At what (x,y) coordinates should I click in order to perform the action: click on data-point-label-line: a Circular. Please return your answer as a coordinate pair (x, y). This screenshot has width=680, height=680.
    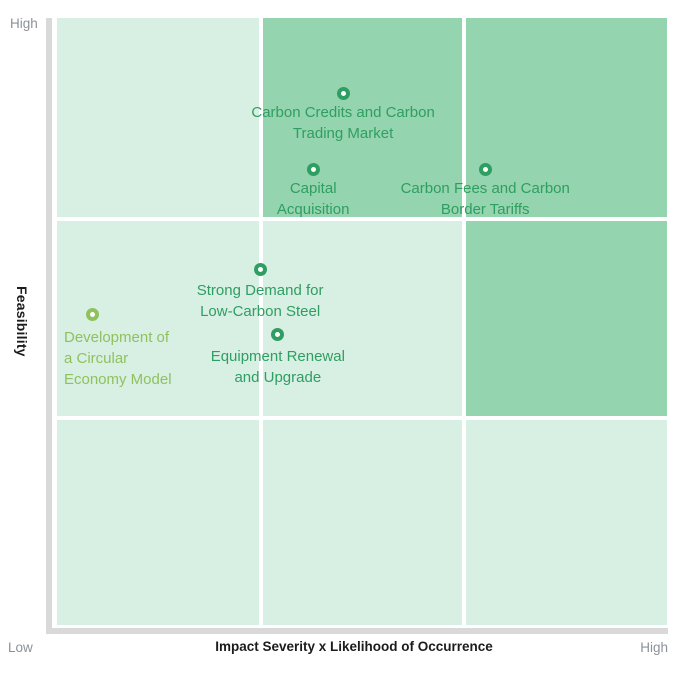
    Looking at the image, I should click on (96, 358).